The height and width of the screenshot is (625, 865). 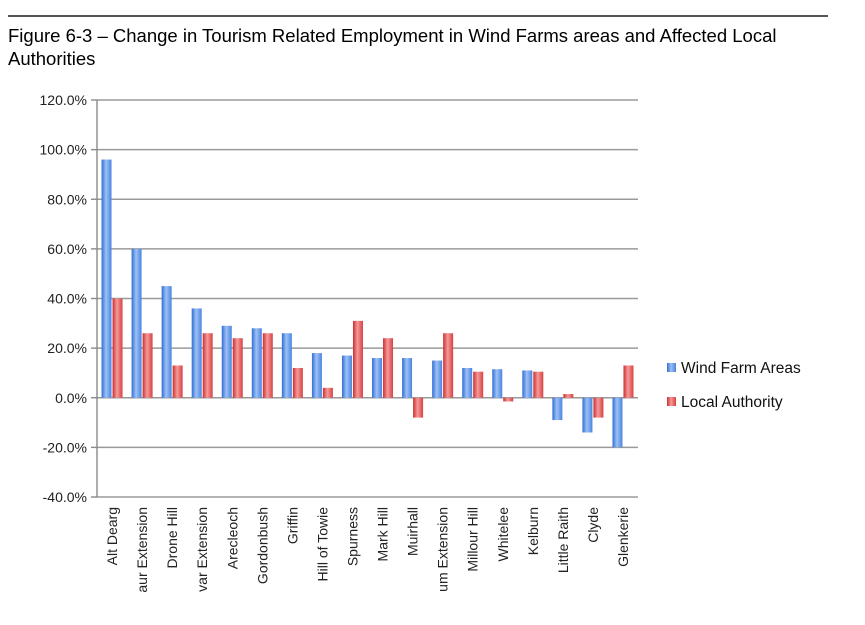 What do you see at coordinates (443, 549) in the screenshot?
I see `x-tick-label: um Extension` at bounding box center [443, 549].